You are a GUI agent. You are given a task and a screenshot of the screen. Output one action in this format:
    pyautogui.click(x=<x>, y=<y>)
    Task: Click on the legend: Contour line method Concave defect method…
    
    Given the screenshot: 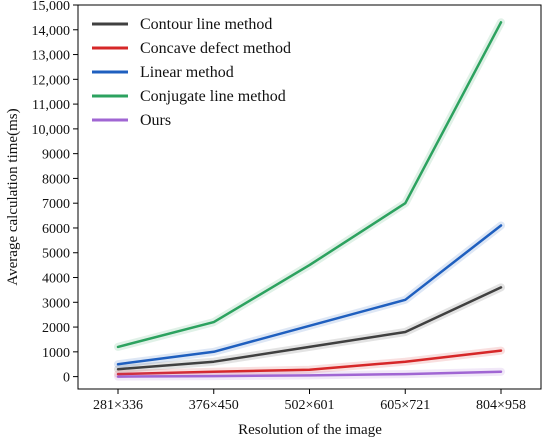 What is the action you would take?
    pyautogui.click(x=191, y=72)
    